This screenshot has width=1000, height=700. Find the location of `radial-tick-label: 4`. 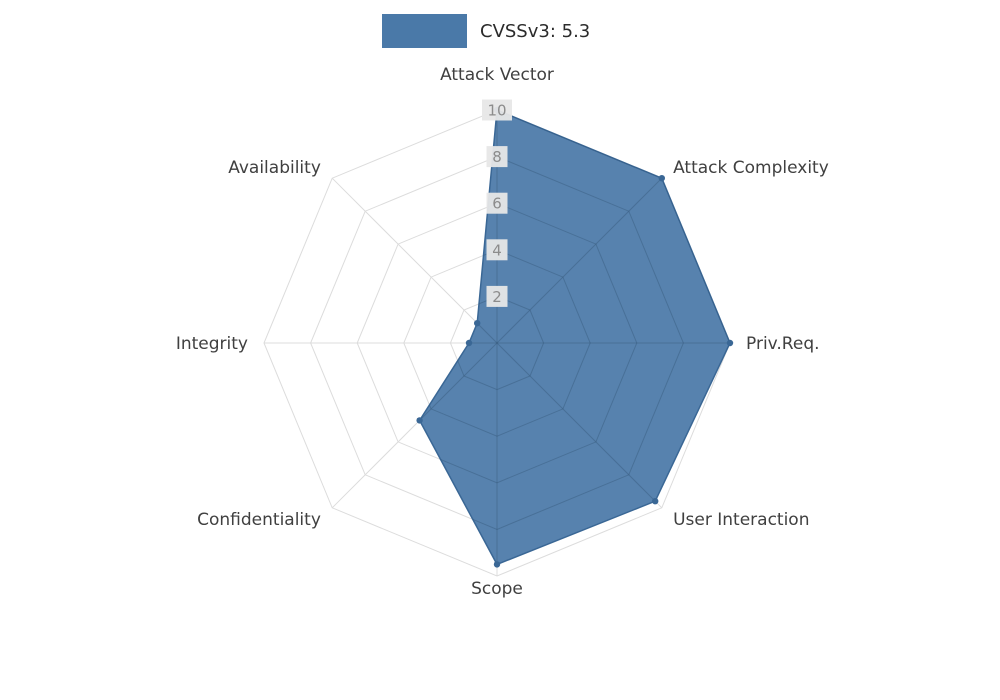

radial-tick-label: 4 is located at coordinates (497, 250).